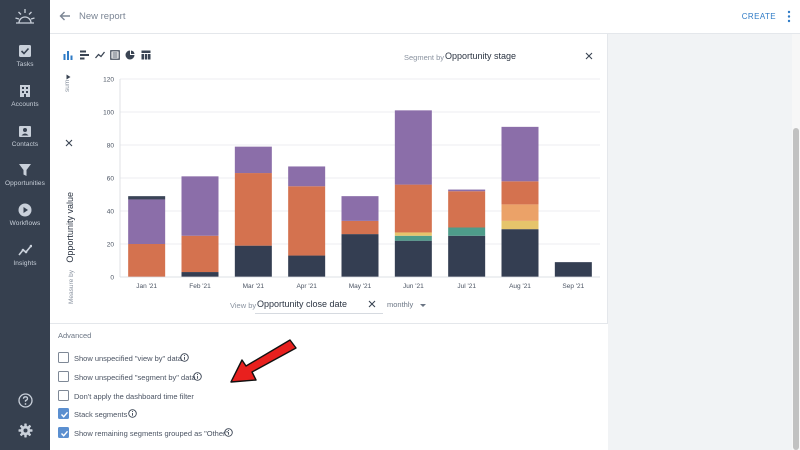 The width and height of the screenshot is (800, 450). Describe the element at coordinates (243, 305) in the screenshot. I see `view-by-label: View by` at that location.